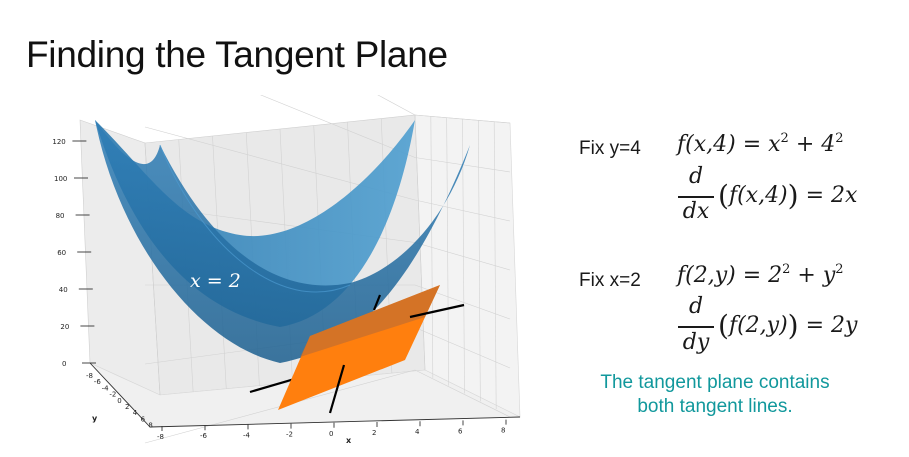  Describe the element at coordinates (696, 176) in the screenshot. I see `deriv-x-numerator: d` at that location.